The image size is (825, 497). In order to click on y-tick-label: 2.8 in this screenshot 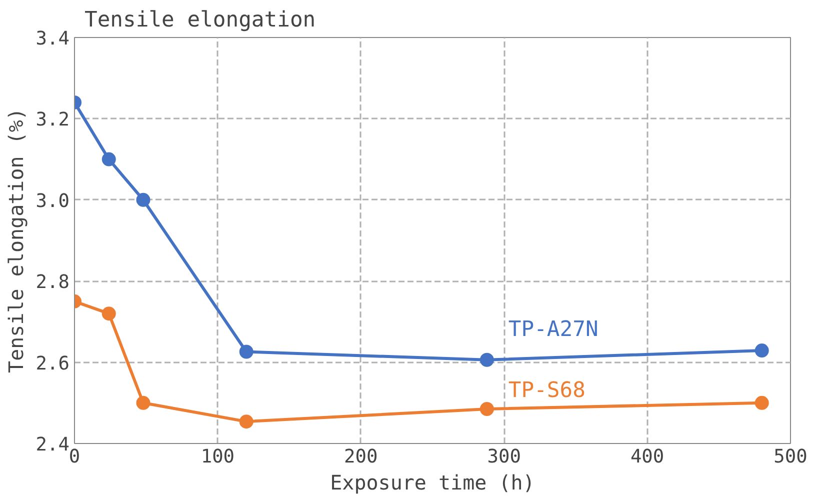, I will do `click(53, 283)`.